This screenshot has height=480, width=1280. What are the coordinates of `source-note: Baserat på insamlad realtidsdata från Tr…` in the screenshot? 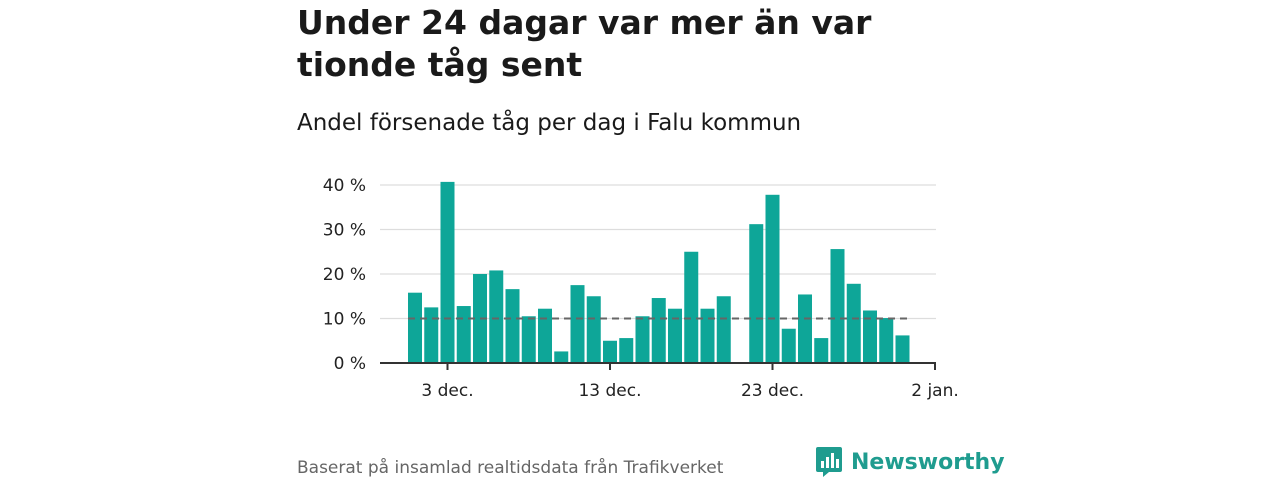 It's located at (510, 468).